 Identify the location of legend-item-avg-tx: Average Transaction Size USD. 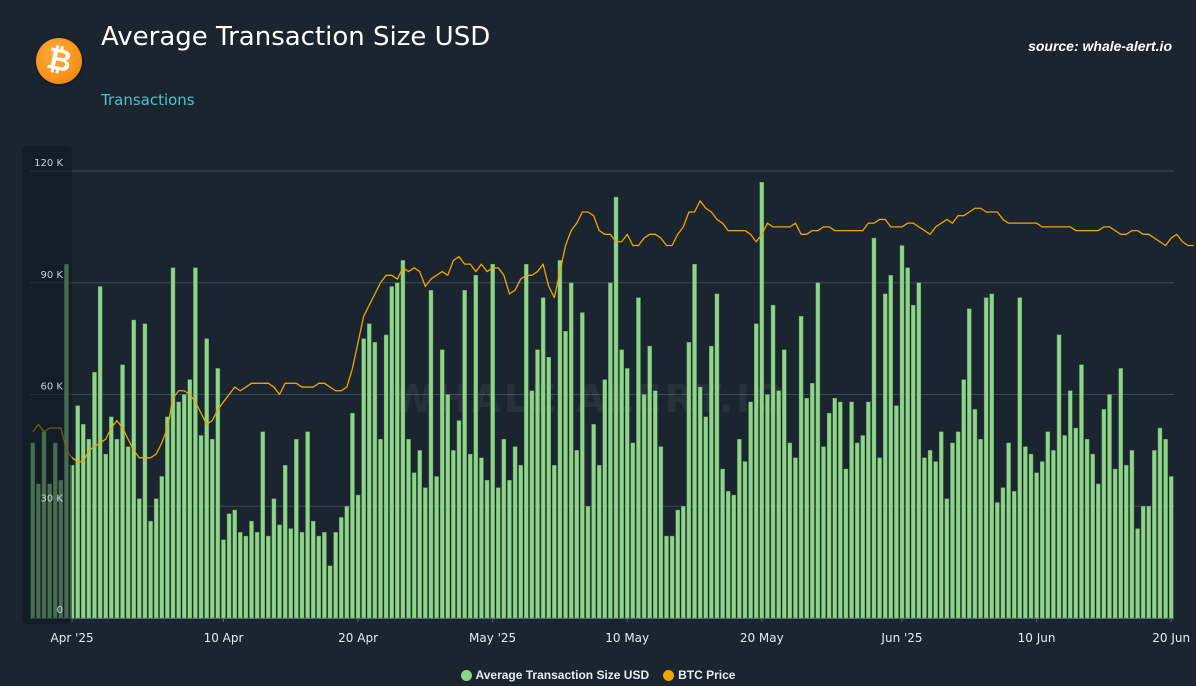
(554, 675).